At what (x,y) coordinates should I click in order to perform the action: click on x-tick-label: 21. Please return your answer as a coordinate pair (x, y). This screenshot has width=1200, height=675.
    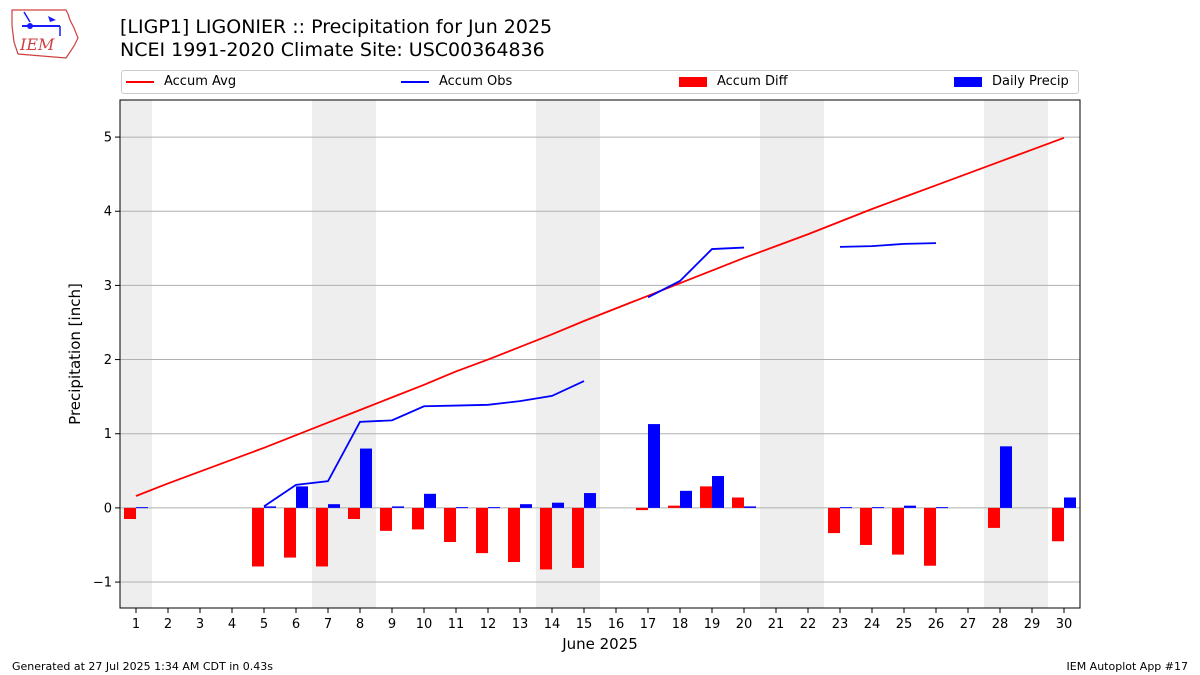
    Looking at the image, I should click on (776, 624).